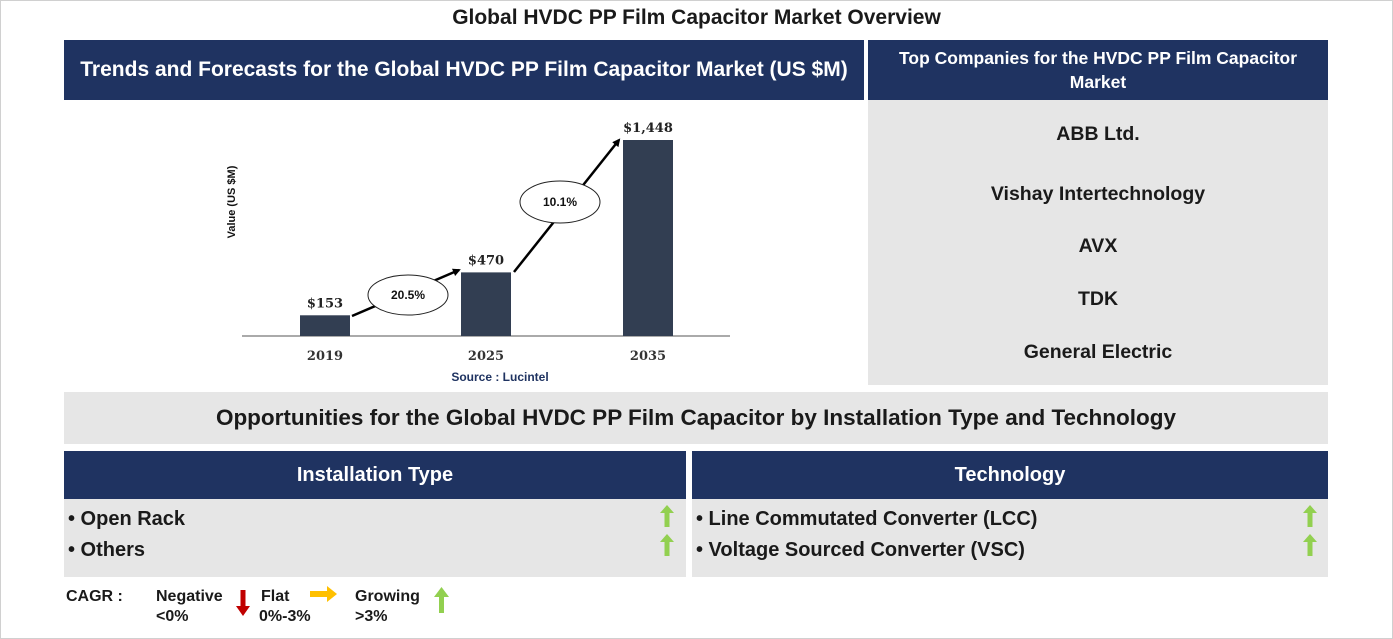 The width and height of the screenshot is (1393, 639). Describe the element at coordinates (232, 201) in the screenshot. I see `y-axis-label: Value (US $M)` at that location.